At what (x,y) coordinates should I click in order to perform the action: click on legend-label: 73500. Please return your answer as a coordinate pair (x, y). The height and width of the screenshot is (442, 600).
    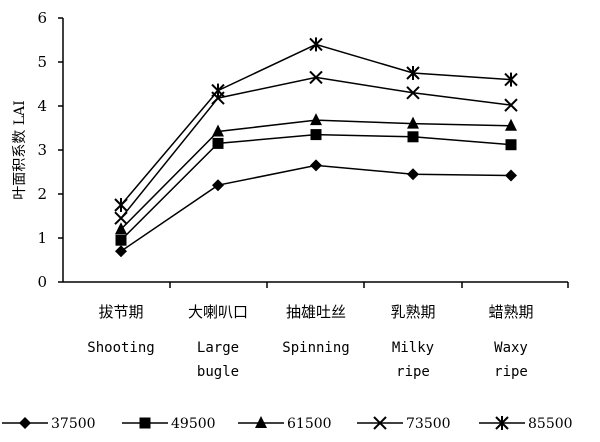
    Looking at the image, I should click on (428, 424).